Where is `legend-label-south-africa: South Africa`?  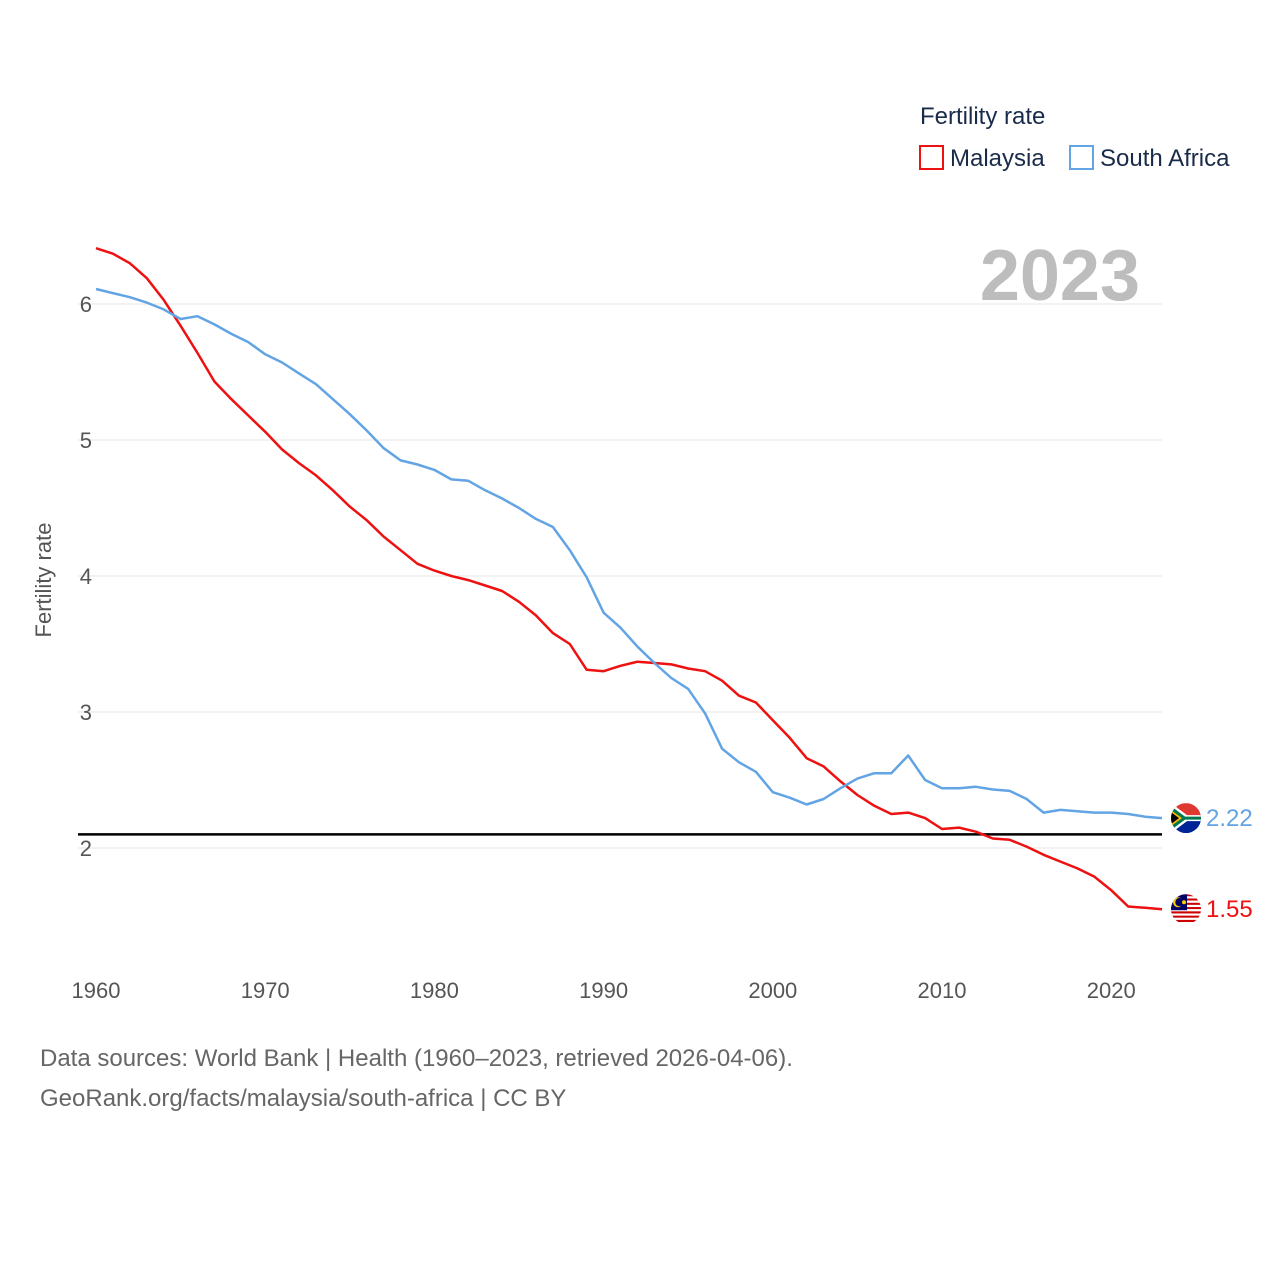
legend-label-south-africa: South Africa is located at coordinates (1165, 158).